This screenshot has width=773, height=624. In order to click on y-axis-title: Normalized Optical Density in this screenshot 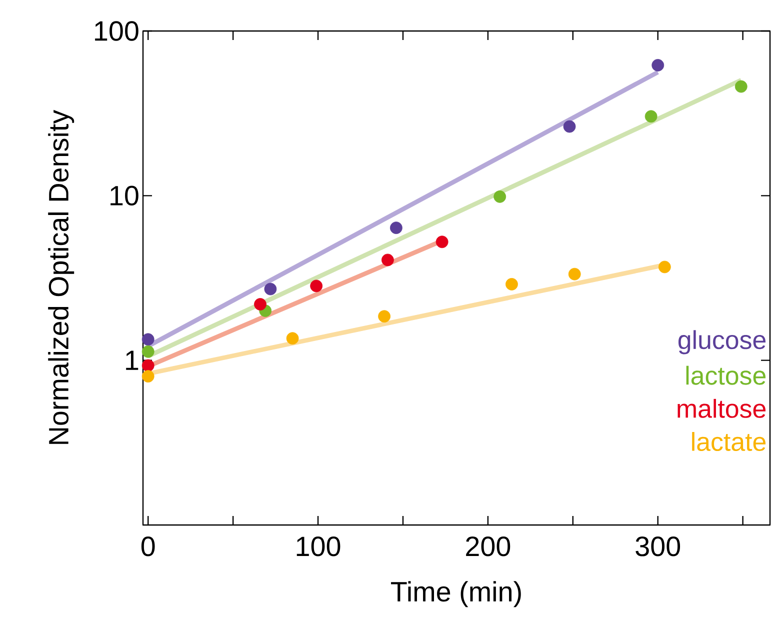, I will do `click(61, 277)`.